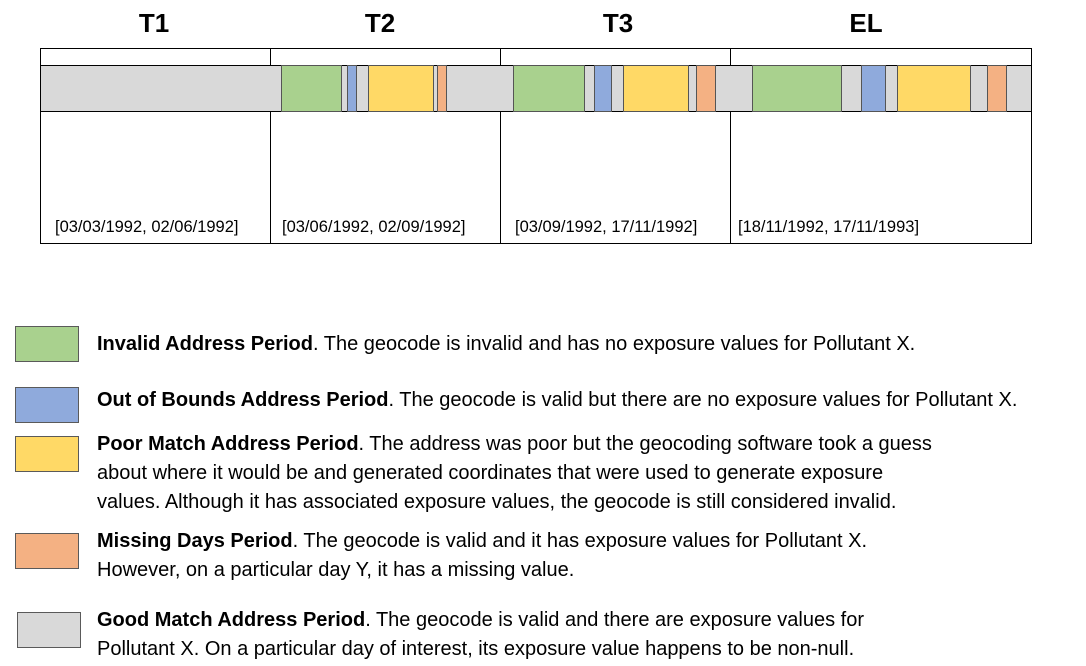 The height and width of the screenshot is (666, 1086). Describe the element at coordinates (706, 88) in the screenshot. I see `segment-t3-missing-days` at that location.